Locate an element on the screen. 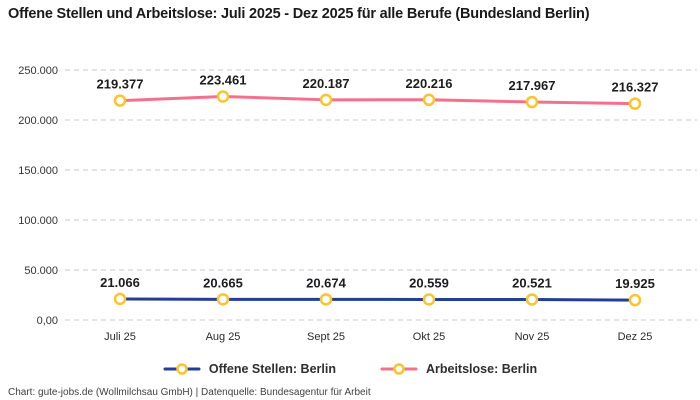 This screenshot has height=400, width=700. data-point-label: 217.967 is located at coordinates (532, 85).